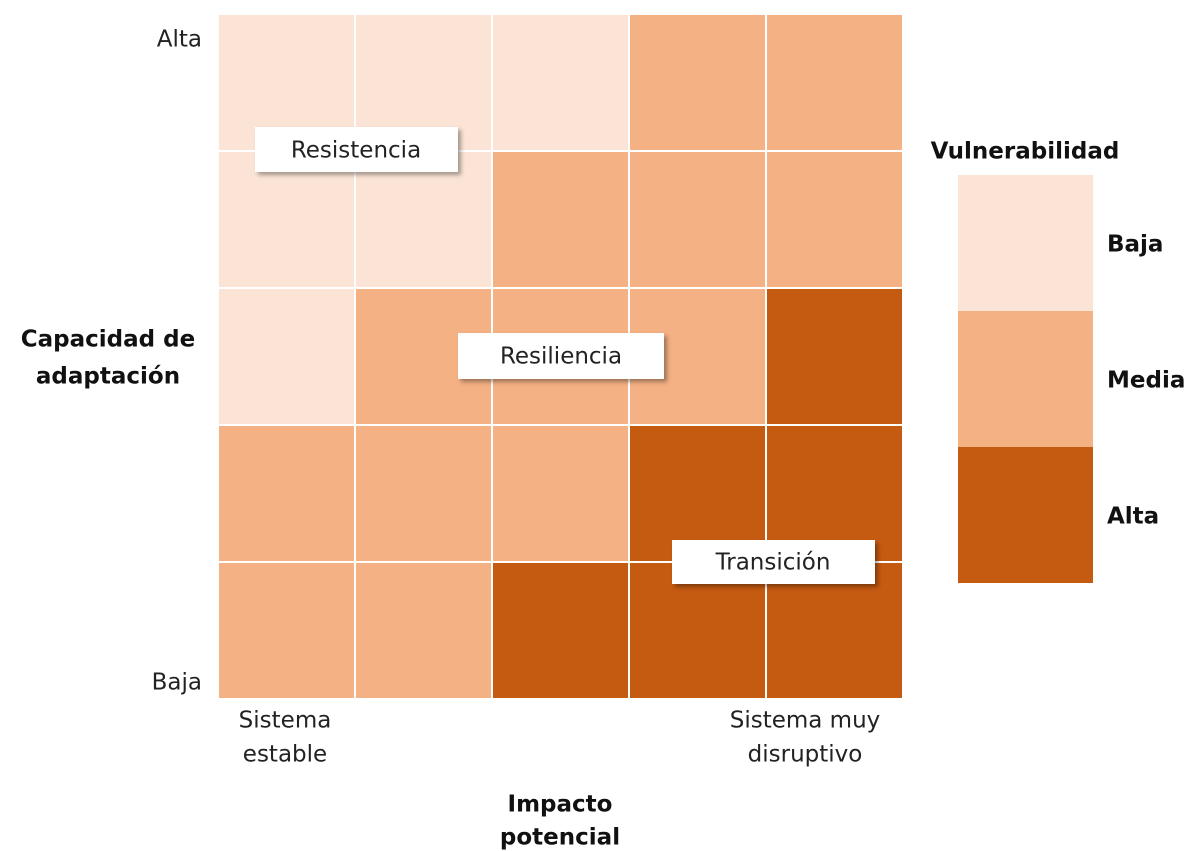 This screenshot has width=1197, height=851. Describe the element at coordinates (285, 721) in the screenshot. I see `x-left-label: Sistema` at that location.